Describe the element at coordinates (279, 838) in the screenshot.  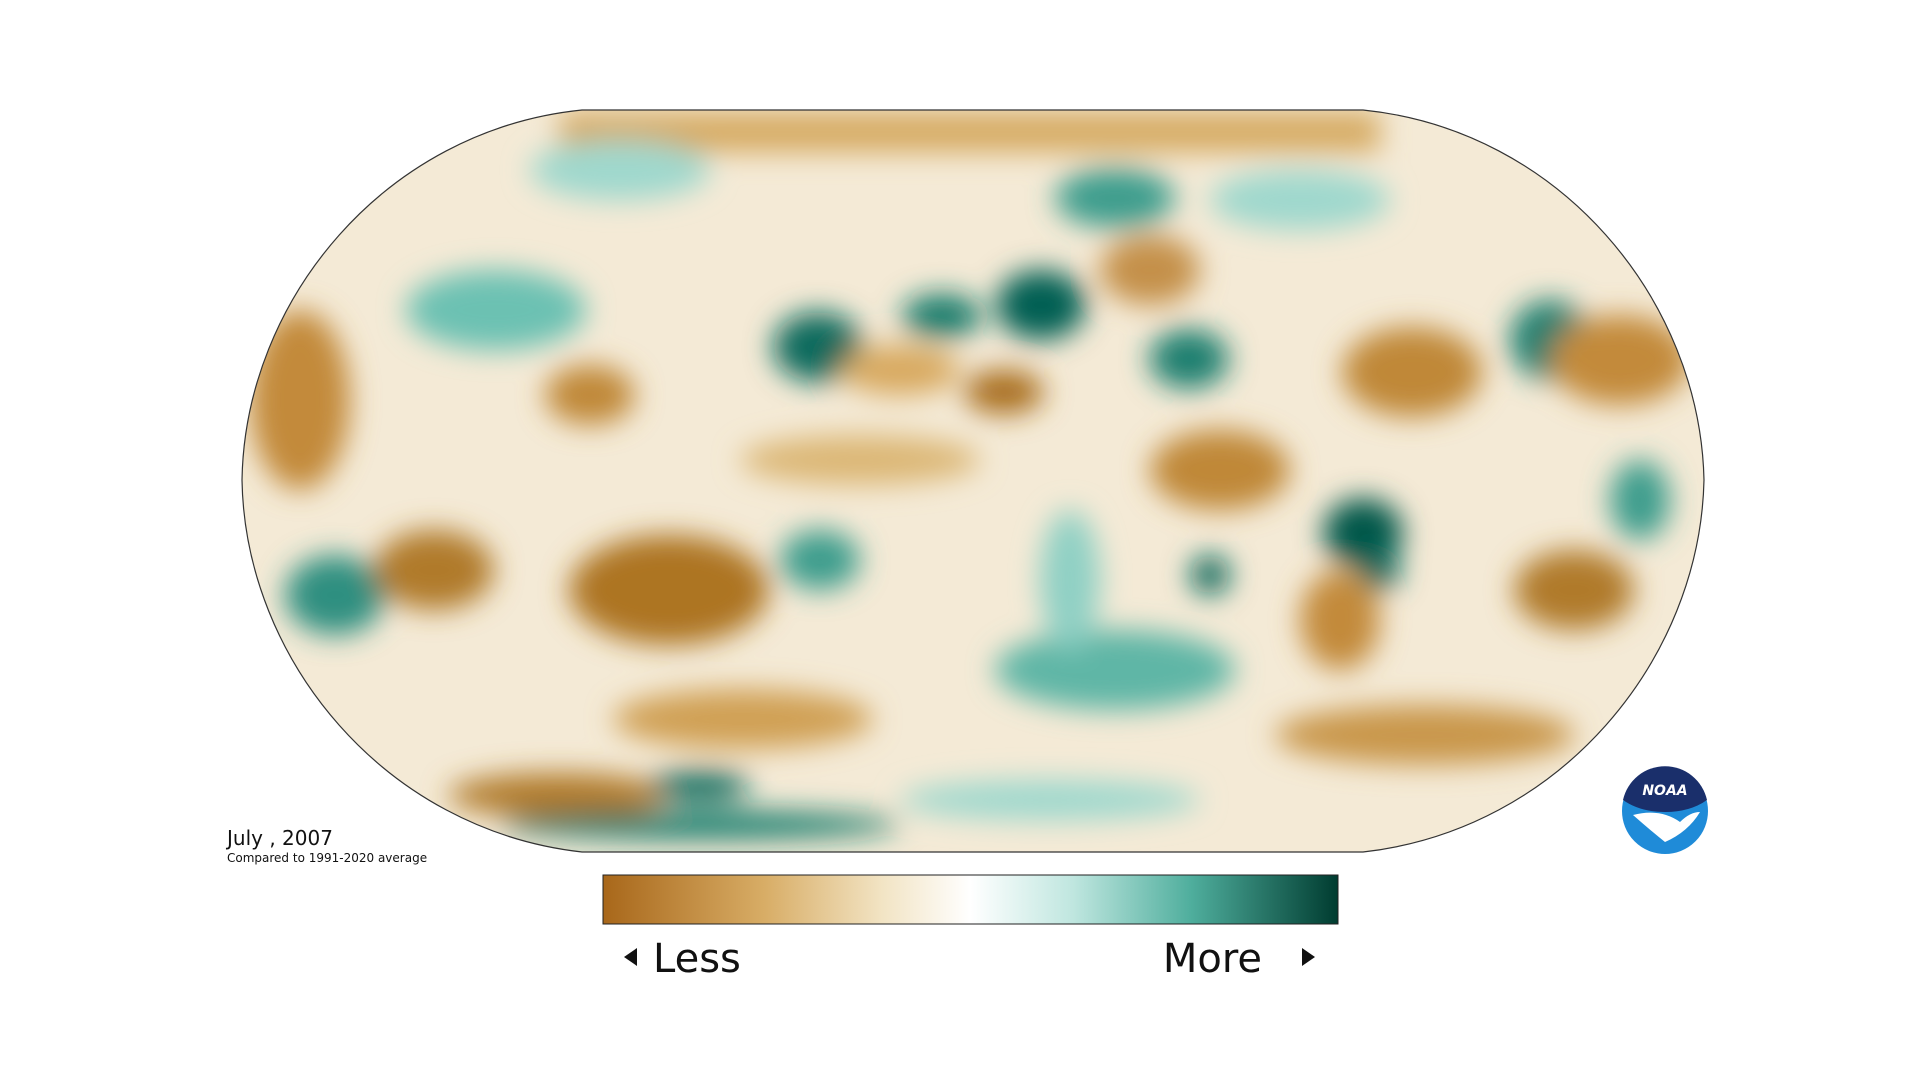
I see `date-label: July , 2007` at that location.